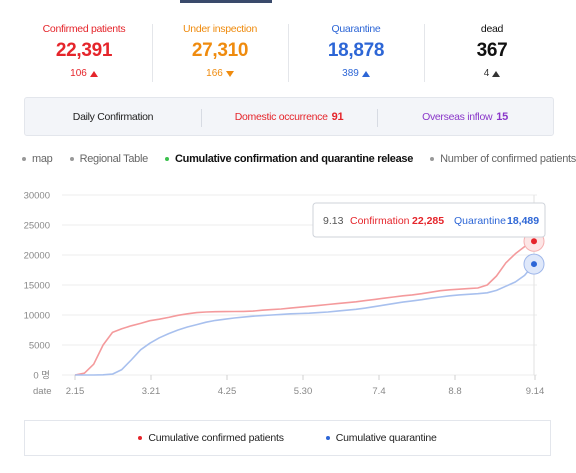  I want to click on stat-label: Under inspection, so click(220, 29).